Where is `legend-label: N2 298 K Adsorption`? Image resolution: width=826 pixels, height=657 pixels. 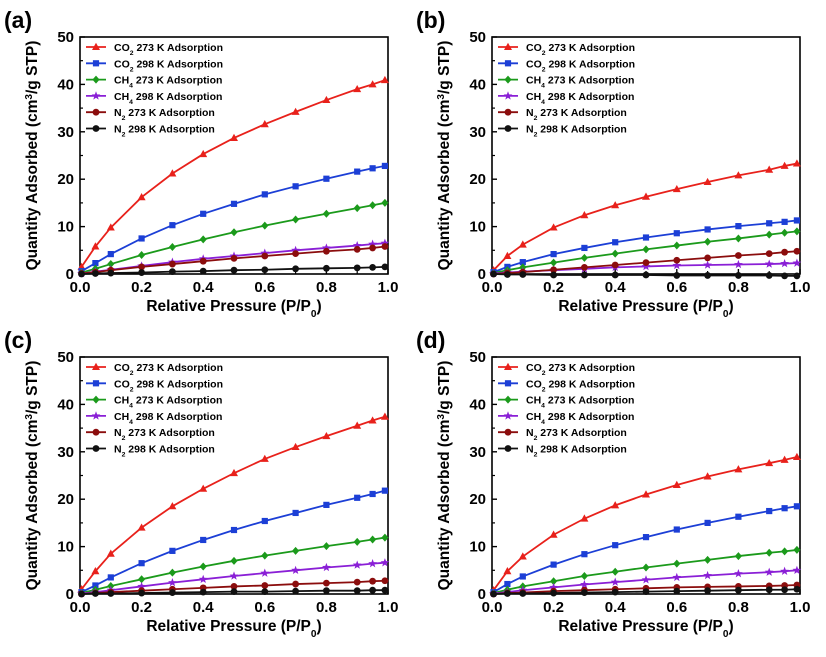
legend-label: N2 298 K Adsorption is located at coordinates (576, 451).